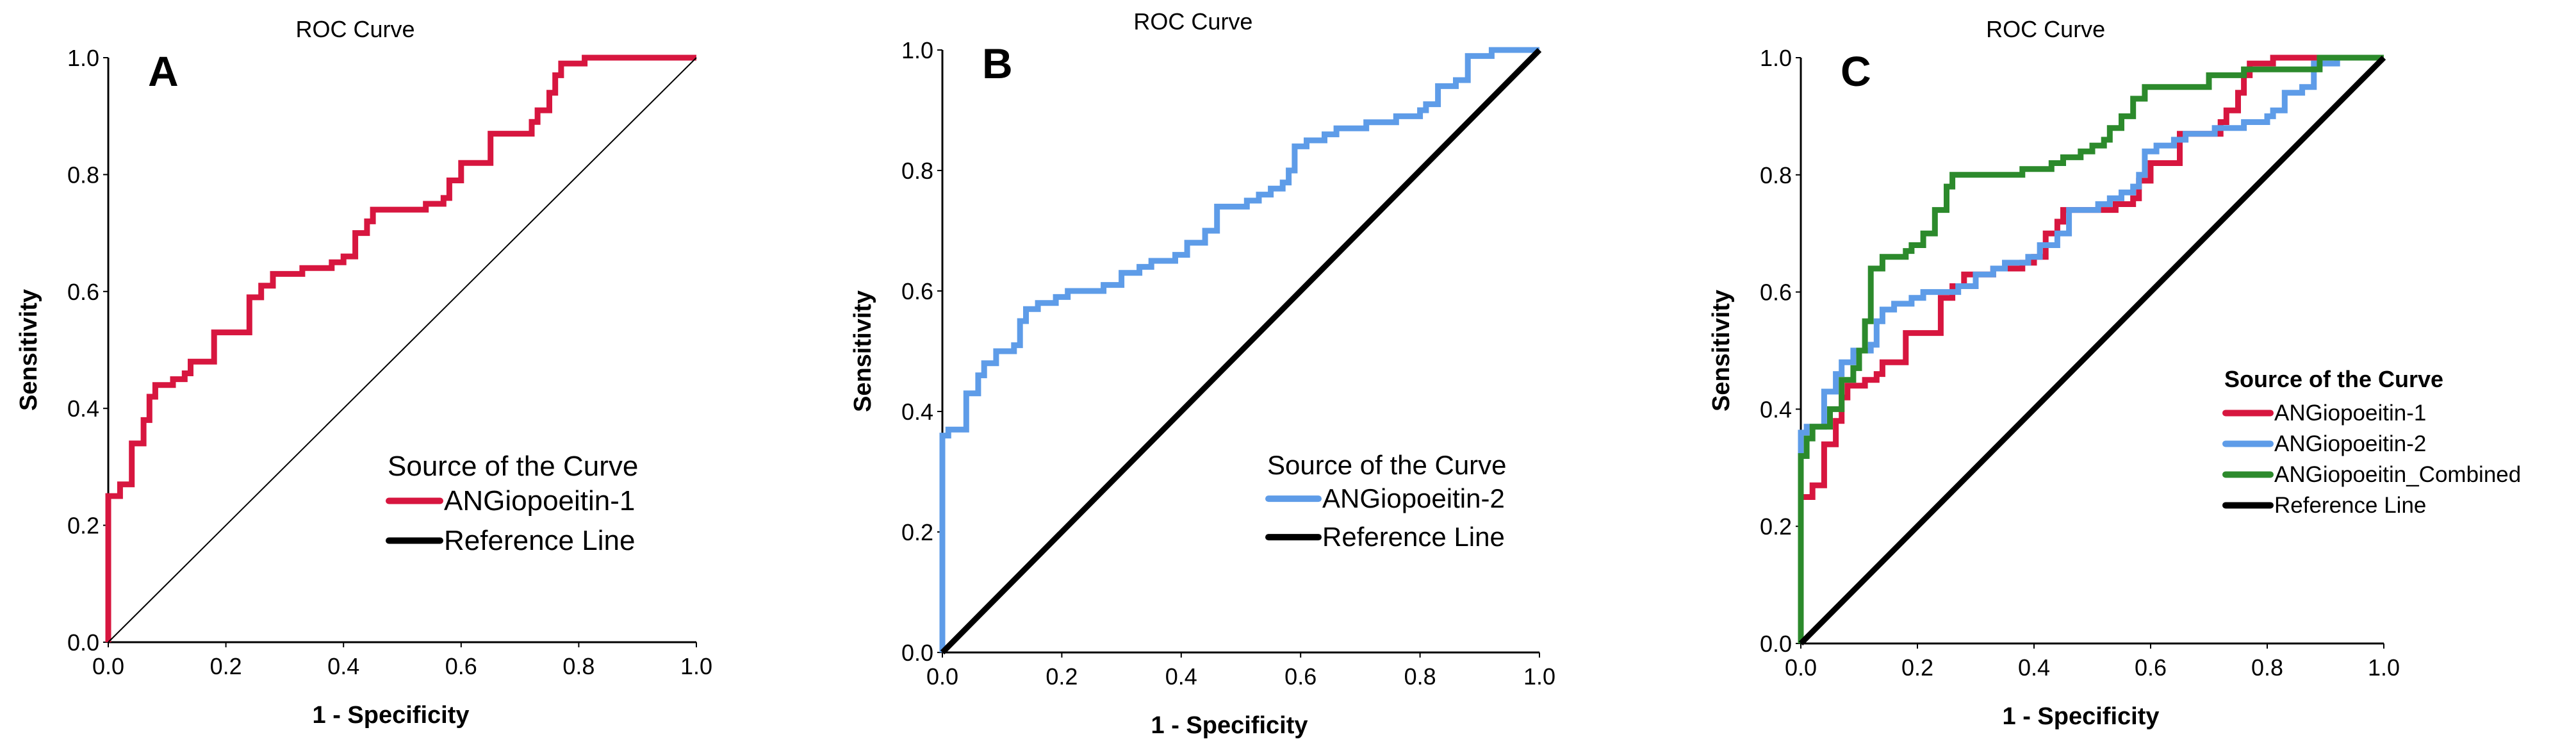 The image size is (2576, 755). What do you see at coordinates (2397, 475) in the screenshot?
I see `legend-entry-angiopoeitin-combined: ANGiopoeitin_Combined` at bounding box center [2397, 475].